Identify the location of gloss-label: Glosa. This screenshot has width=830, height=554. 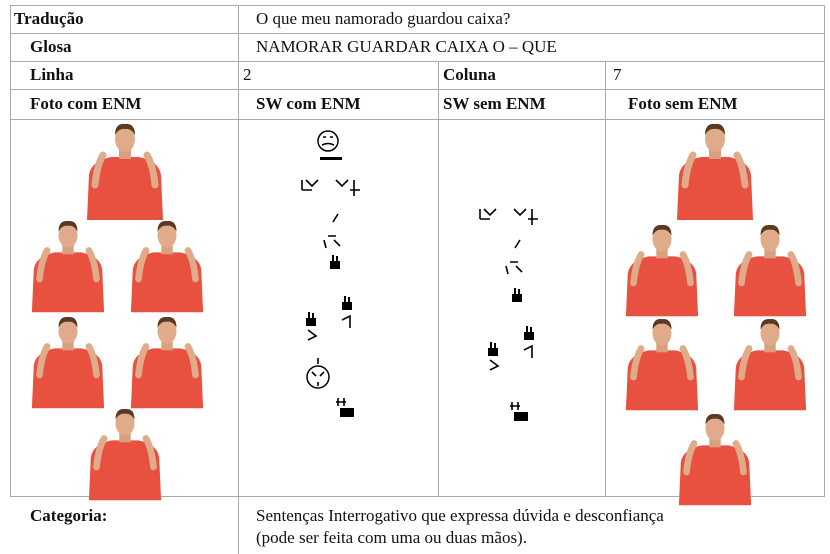
(51, 46).